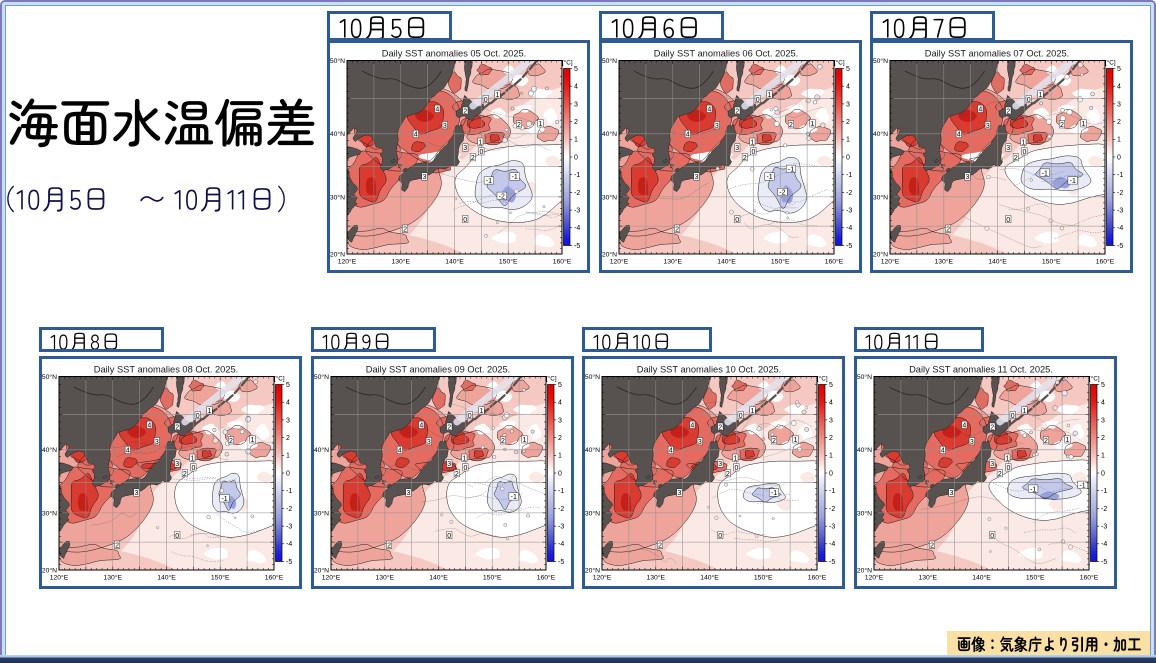  What do you see at coordinates (725, 53) in the screenshot?
I see `svg-text:Daily SST anomalies 06 Oct. 20: Daily SST anomalies 06 Oct. 2025.` at bounding box center [725, 53].